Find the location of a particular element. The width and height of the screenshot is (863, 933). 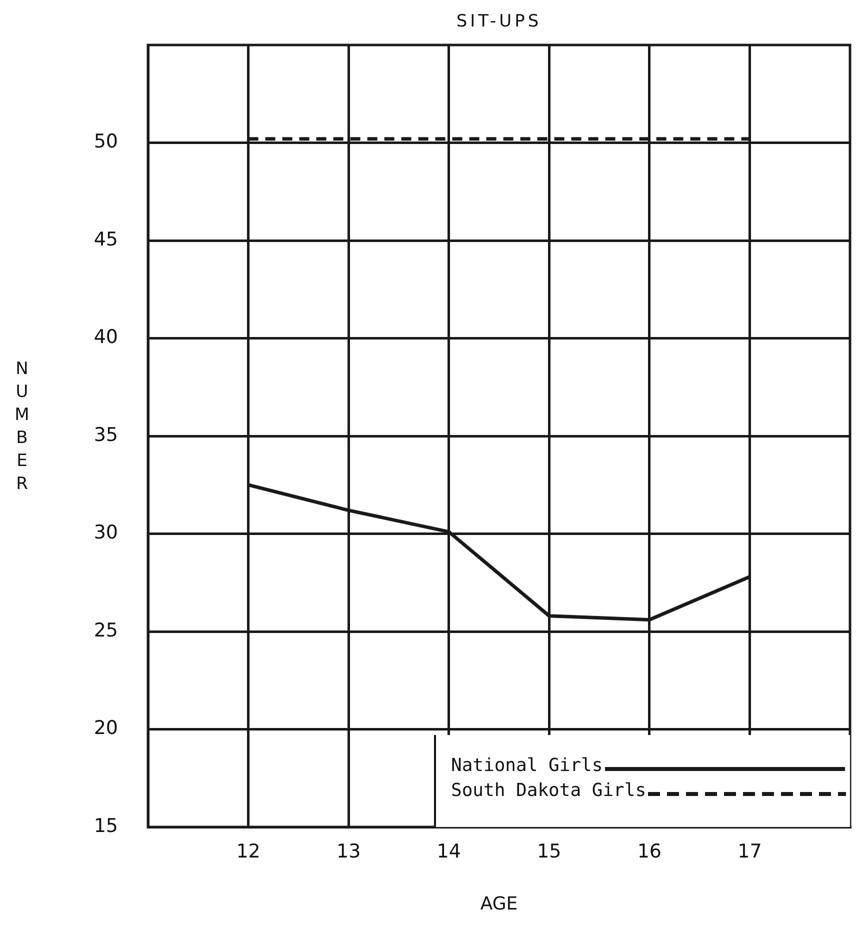

x-tick-label: 15 is located at coordinates (549, 851).